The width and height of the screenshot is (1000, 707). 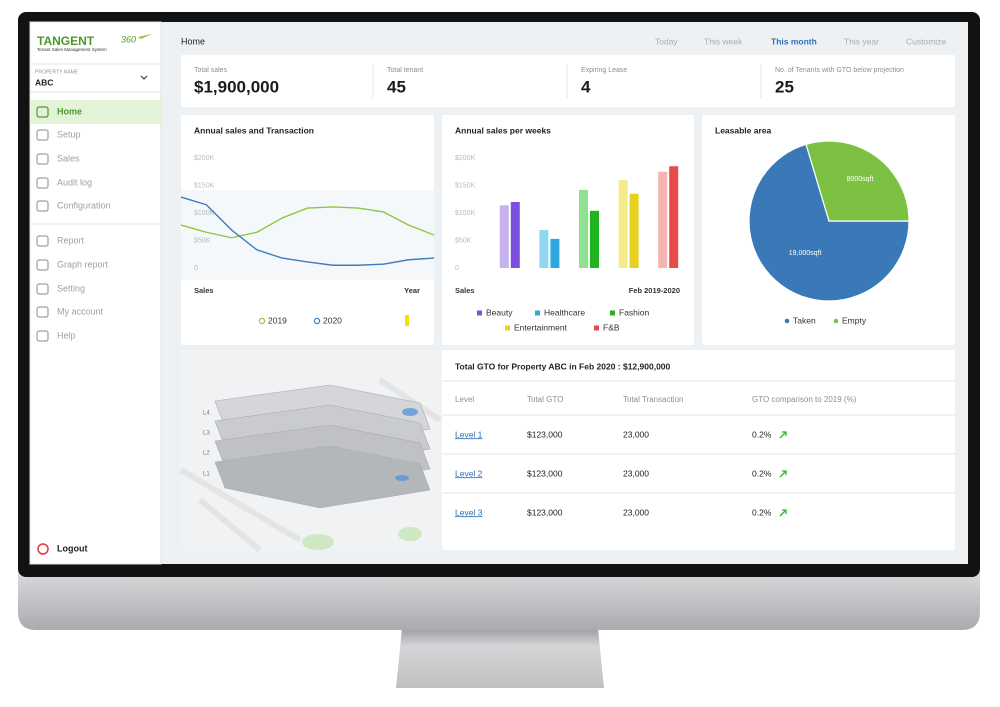 What do you see at coordinates (80, 311) in the screenshot?
I see `nav-item: My account` at bounding box center [80, 311].